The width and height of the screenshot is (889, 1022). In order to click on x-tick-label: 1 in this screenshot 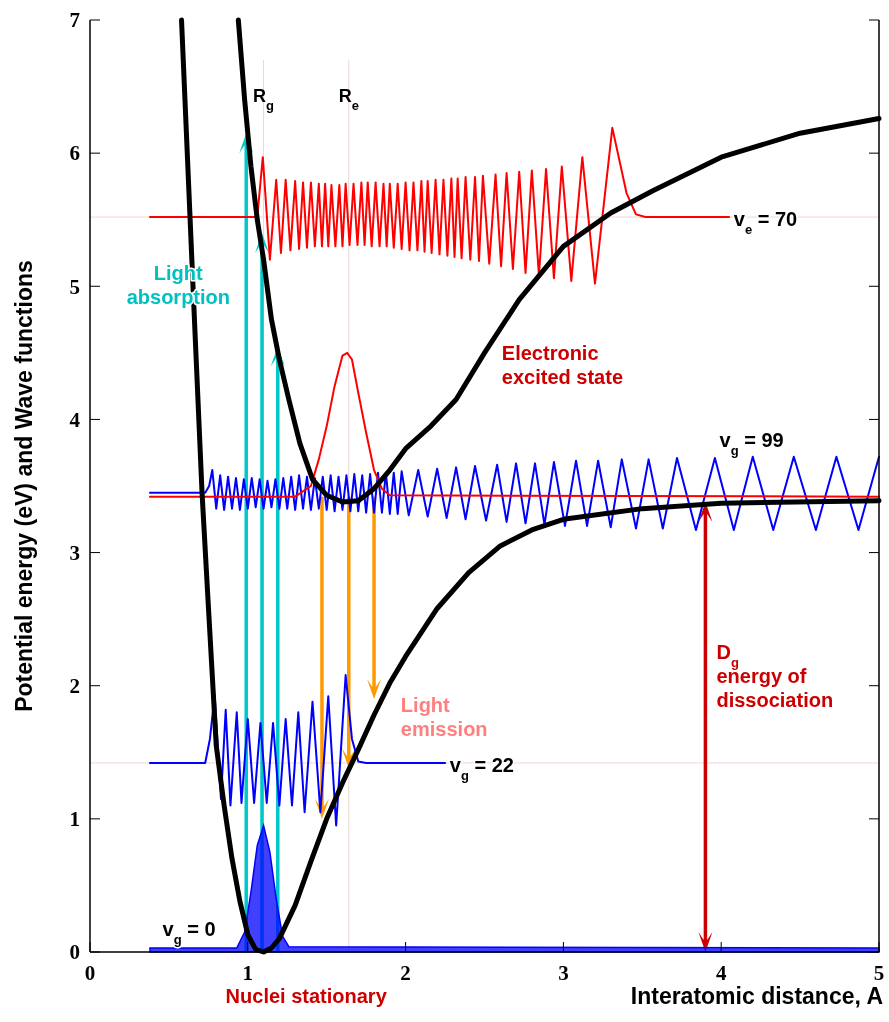, I will do `click(248, 973)`.